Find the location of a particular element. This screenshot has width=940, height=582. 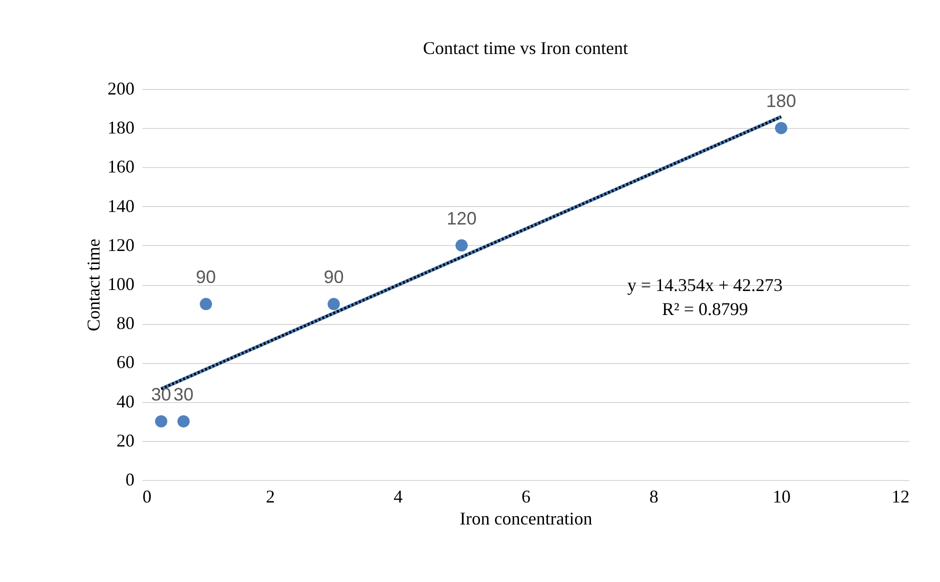

y-tick-label: 40 is located at coordinates (125, 401).